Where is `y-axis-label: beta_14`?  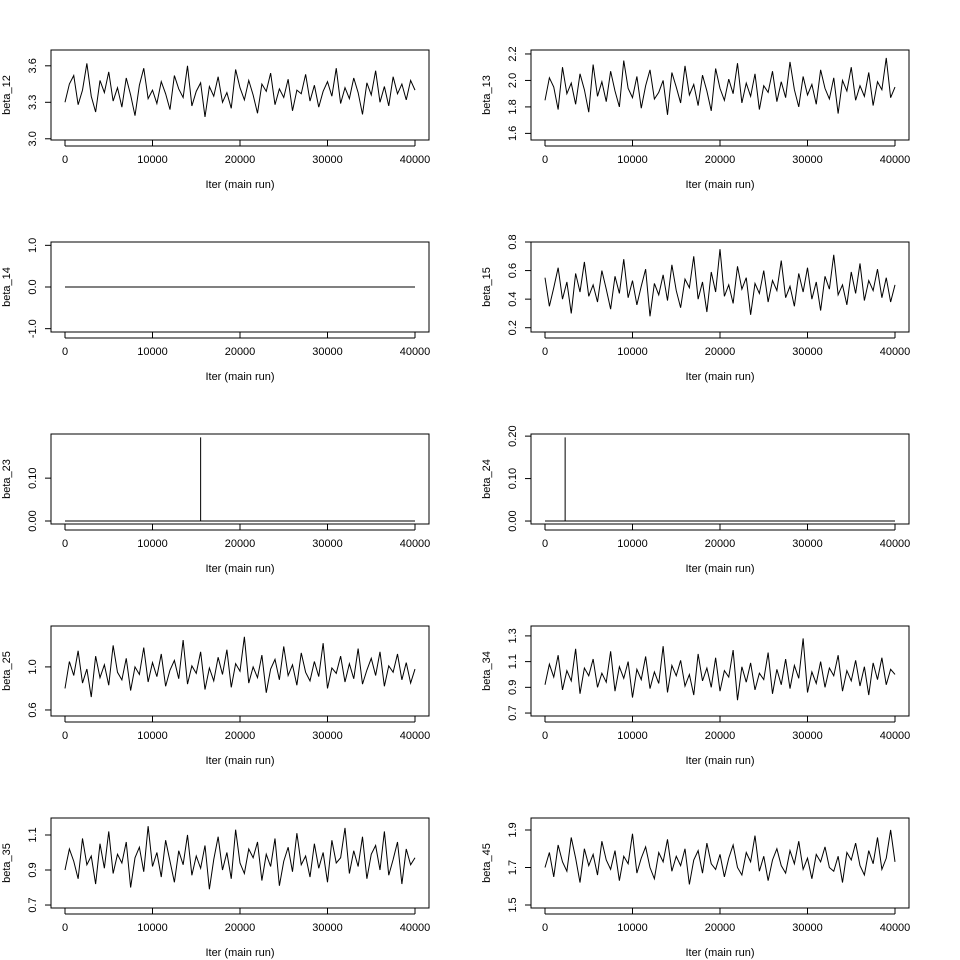
y-axis-label: beta_14 is located at coordinates (7, 287).